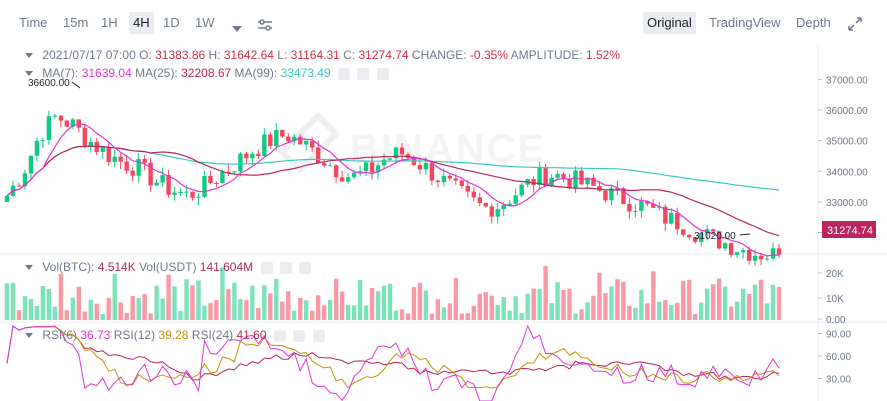 The image size is (887, 401). What do you see at coordinates (29, 74) in the screenshot?
I see `ma-collapse-triangle-icon` at bounding box center [29, 74].